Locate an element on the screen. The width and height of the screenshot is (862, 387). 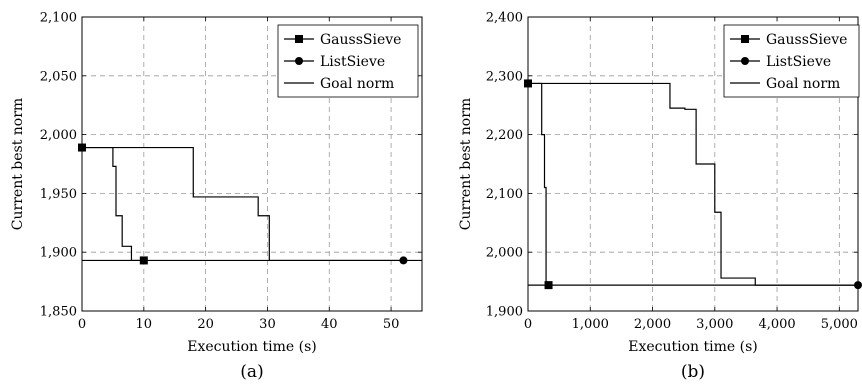
panel-caption: (b) is located at coordinates (693, 372).